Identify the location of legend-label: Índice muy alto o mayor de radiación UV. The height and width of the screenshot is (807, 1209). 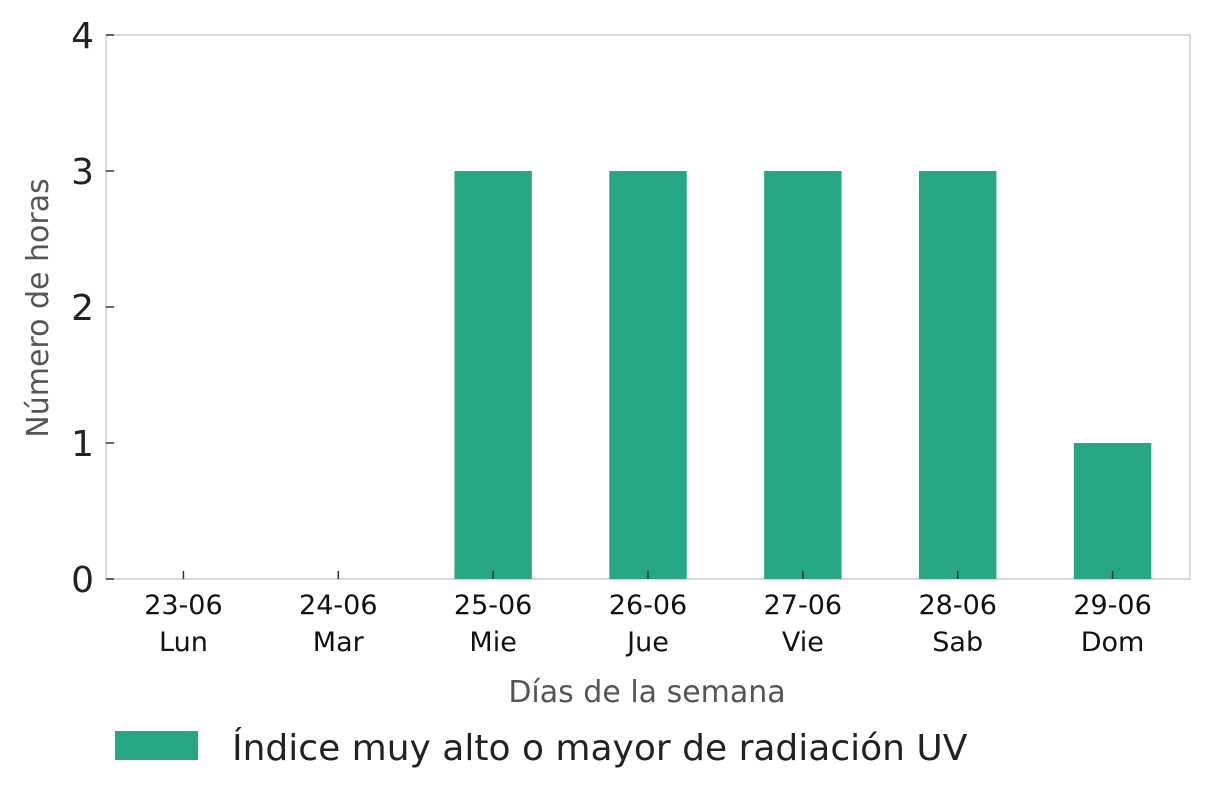
(600, 748).